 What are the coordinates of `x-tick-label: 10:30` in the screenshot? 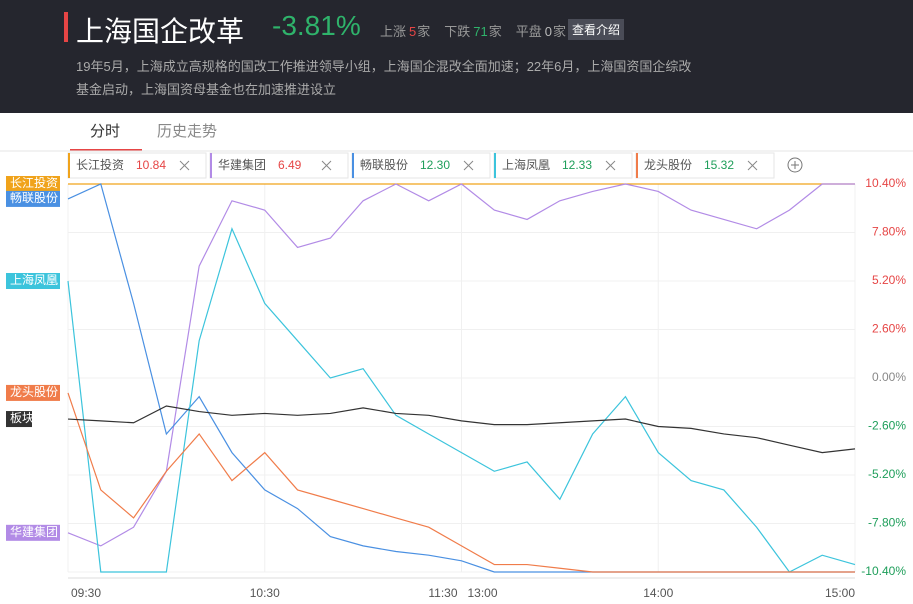 It's located at (265, 593).